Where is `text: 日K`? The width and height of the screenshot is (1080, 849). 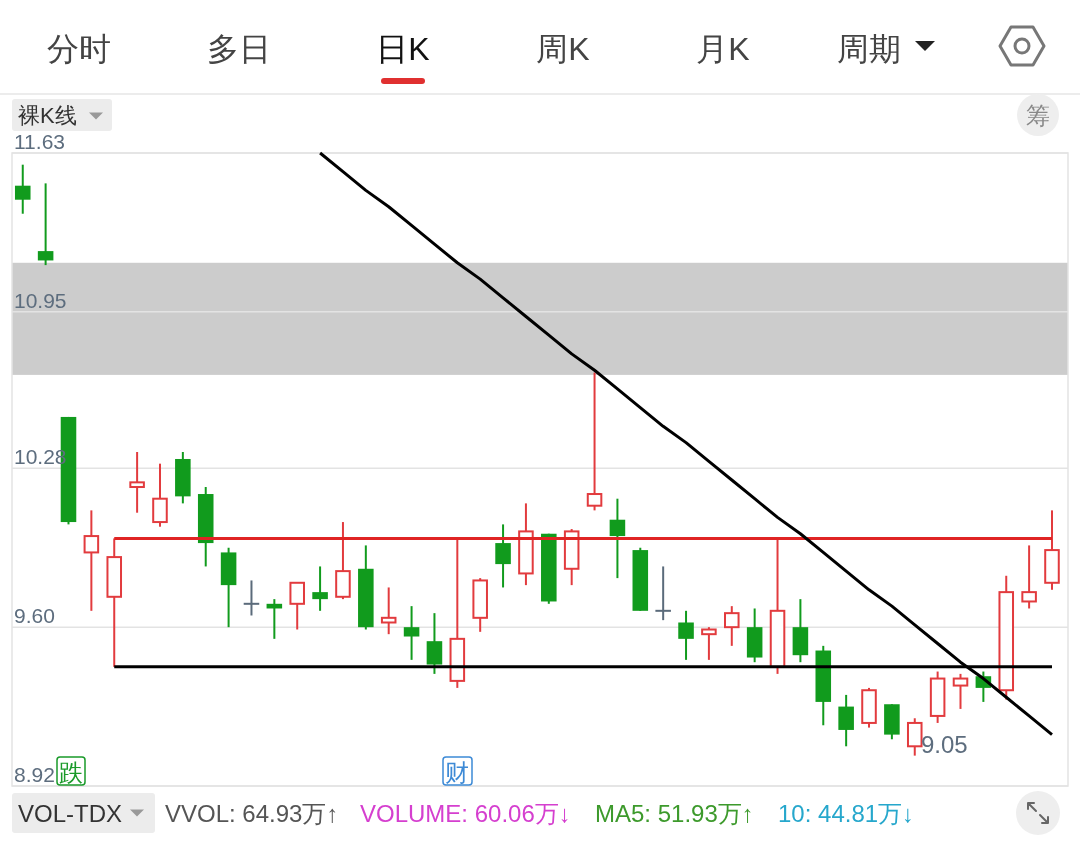 text: 日K is located at coordinates (403, 49).